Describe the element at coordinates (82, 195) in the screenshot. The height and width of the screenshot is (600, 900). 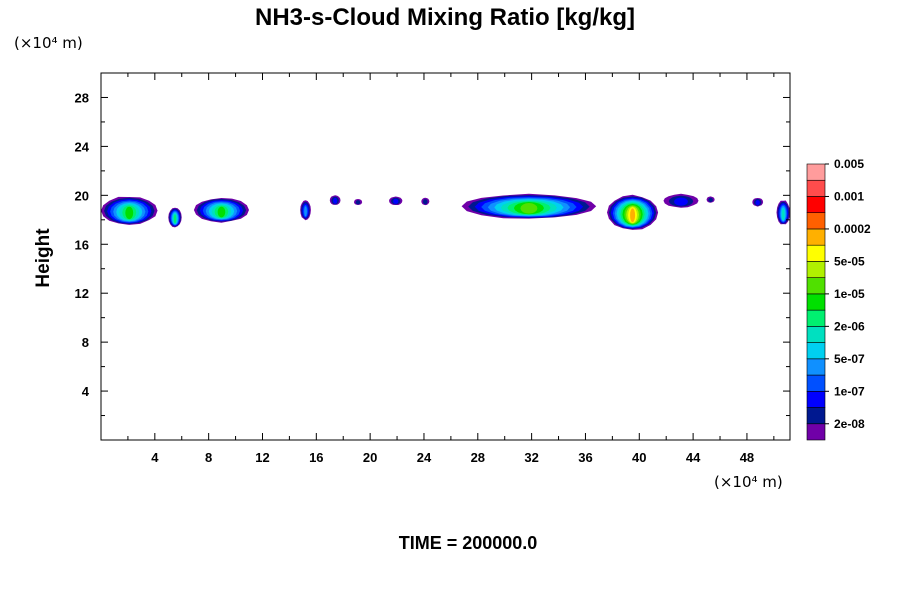
I see `y-tick-label: 20` at that location.